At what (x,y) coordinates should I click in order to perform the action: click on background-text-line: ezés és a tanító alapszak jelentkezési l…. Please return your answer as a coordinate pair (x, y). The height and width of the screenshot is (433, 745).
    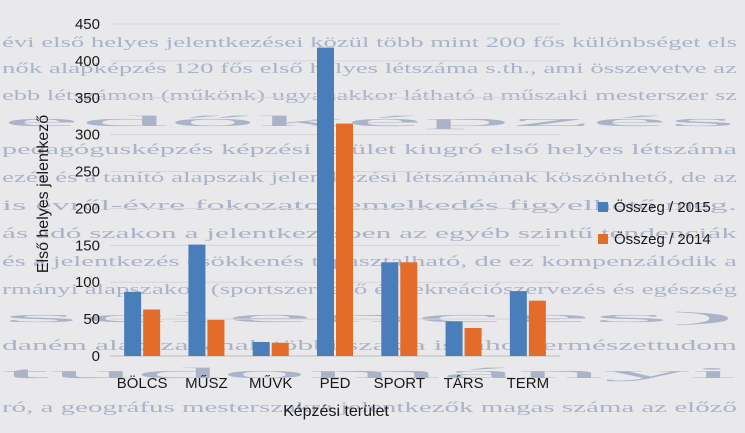
    Looking at the image, I should click on (370, 178).